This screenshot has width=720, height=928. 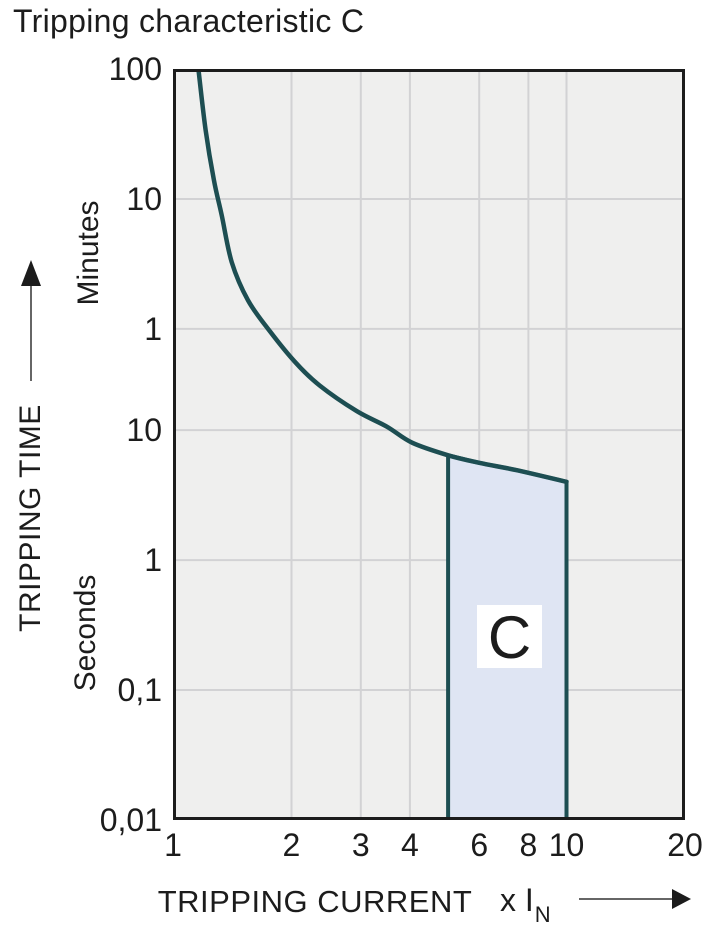 I want to click on x-axis-unit-sub: N, so click(x=542, y=915).